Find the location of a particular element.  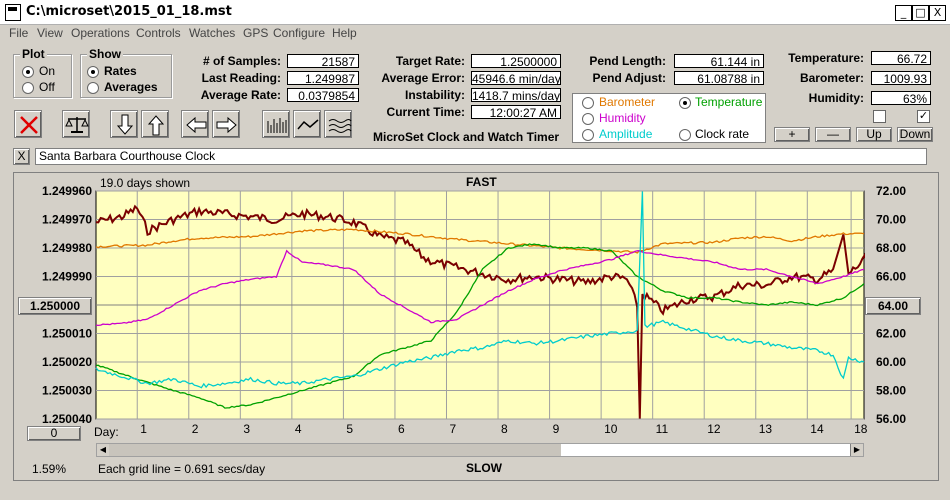

average-error-value: 45946.6 min/day is located at coordinates (516, 78).